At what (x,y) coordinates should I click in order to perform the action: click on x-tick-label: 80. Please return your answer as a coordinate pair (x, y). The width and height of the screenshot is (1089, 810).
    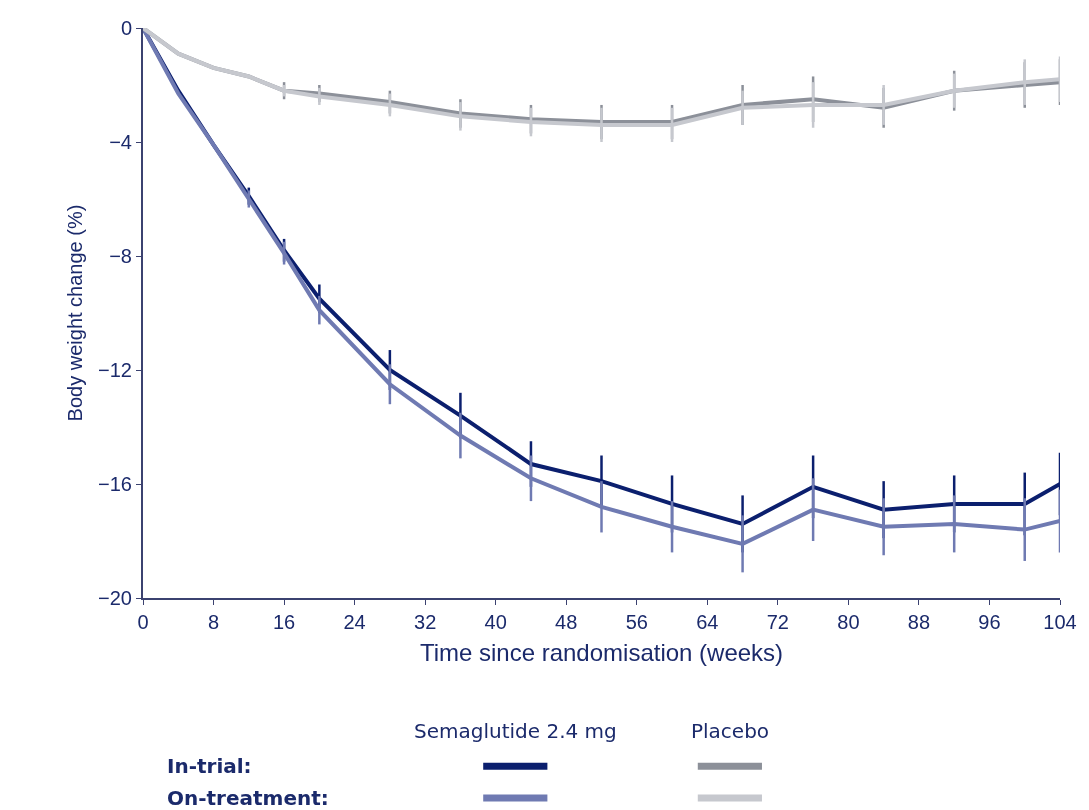
    Looking at the image, I should click on (848, 622).